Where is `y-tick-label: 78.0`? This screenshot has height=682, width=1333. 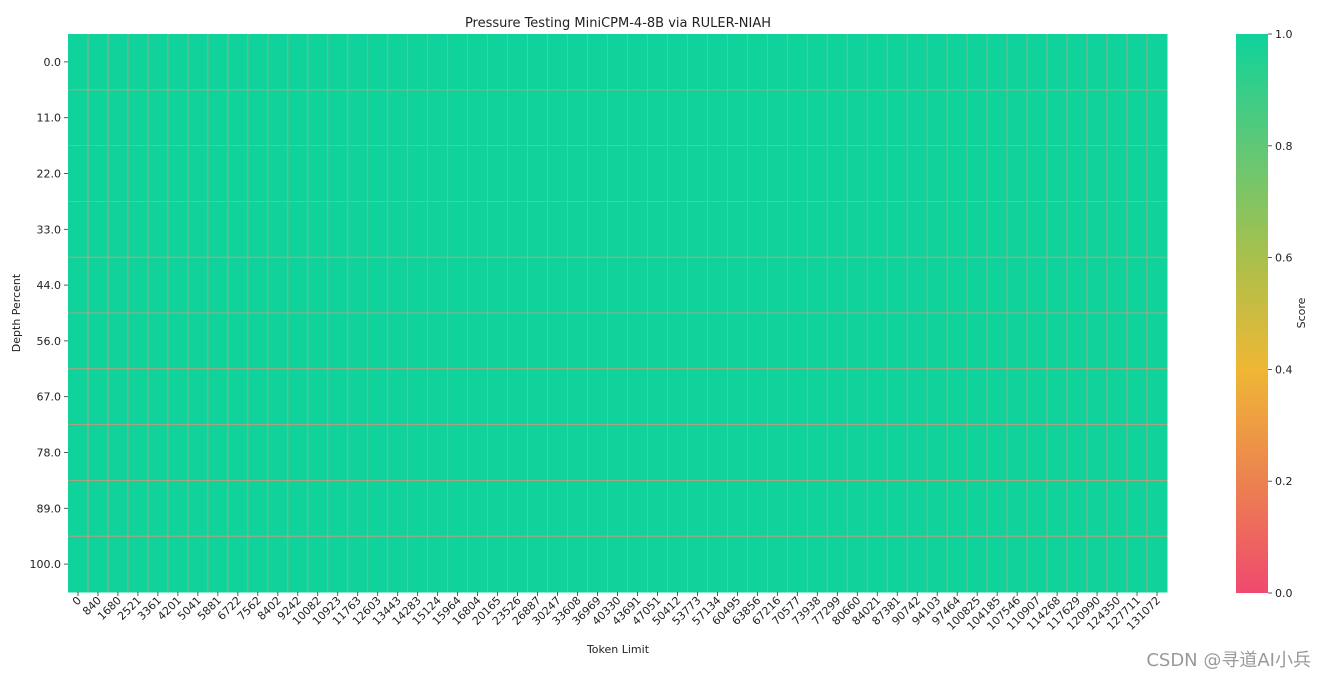 y-tick-label: 78.0 is located at coordinates (49, 453).